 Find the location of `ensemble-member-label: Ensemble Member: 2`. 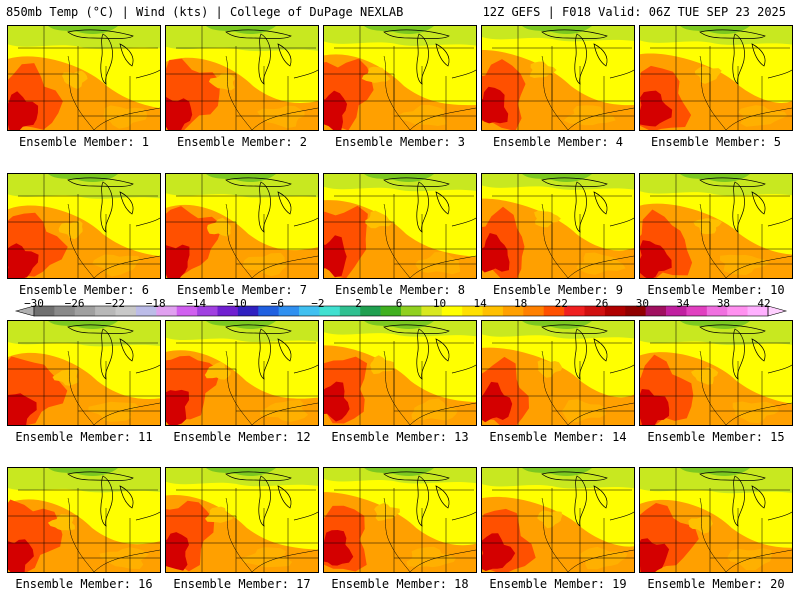

ensemble-member-label: Ensemble Member: 2 is located at coordinates (242, 142).